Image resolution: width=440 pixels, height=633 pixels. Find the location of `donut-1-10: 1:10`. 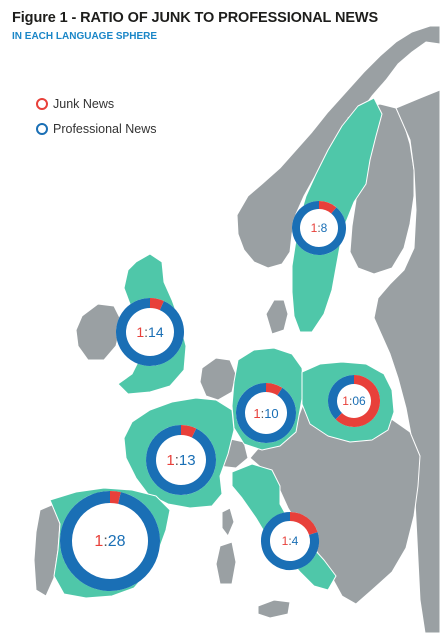

donut-1-10: 1:10 is located at coordinates (266, 413).